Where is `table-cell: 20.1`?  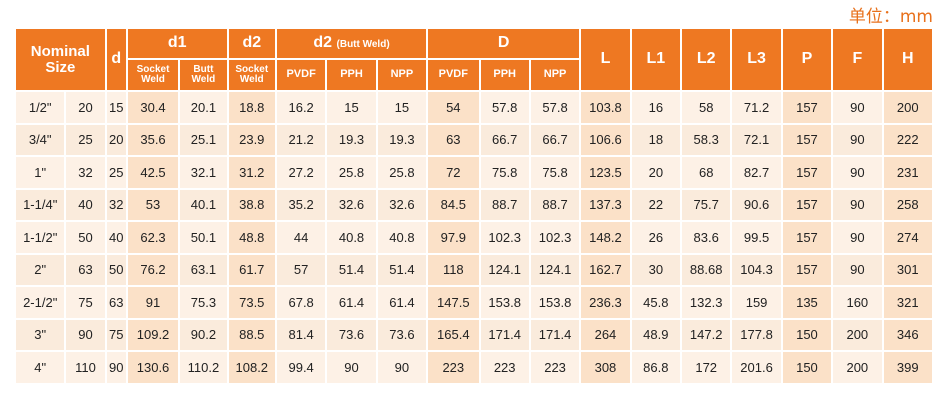 table-cell: 20.1 is located at coordinates (203, 107).